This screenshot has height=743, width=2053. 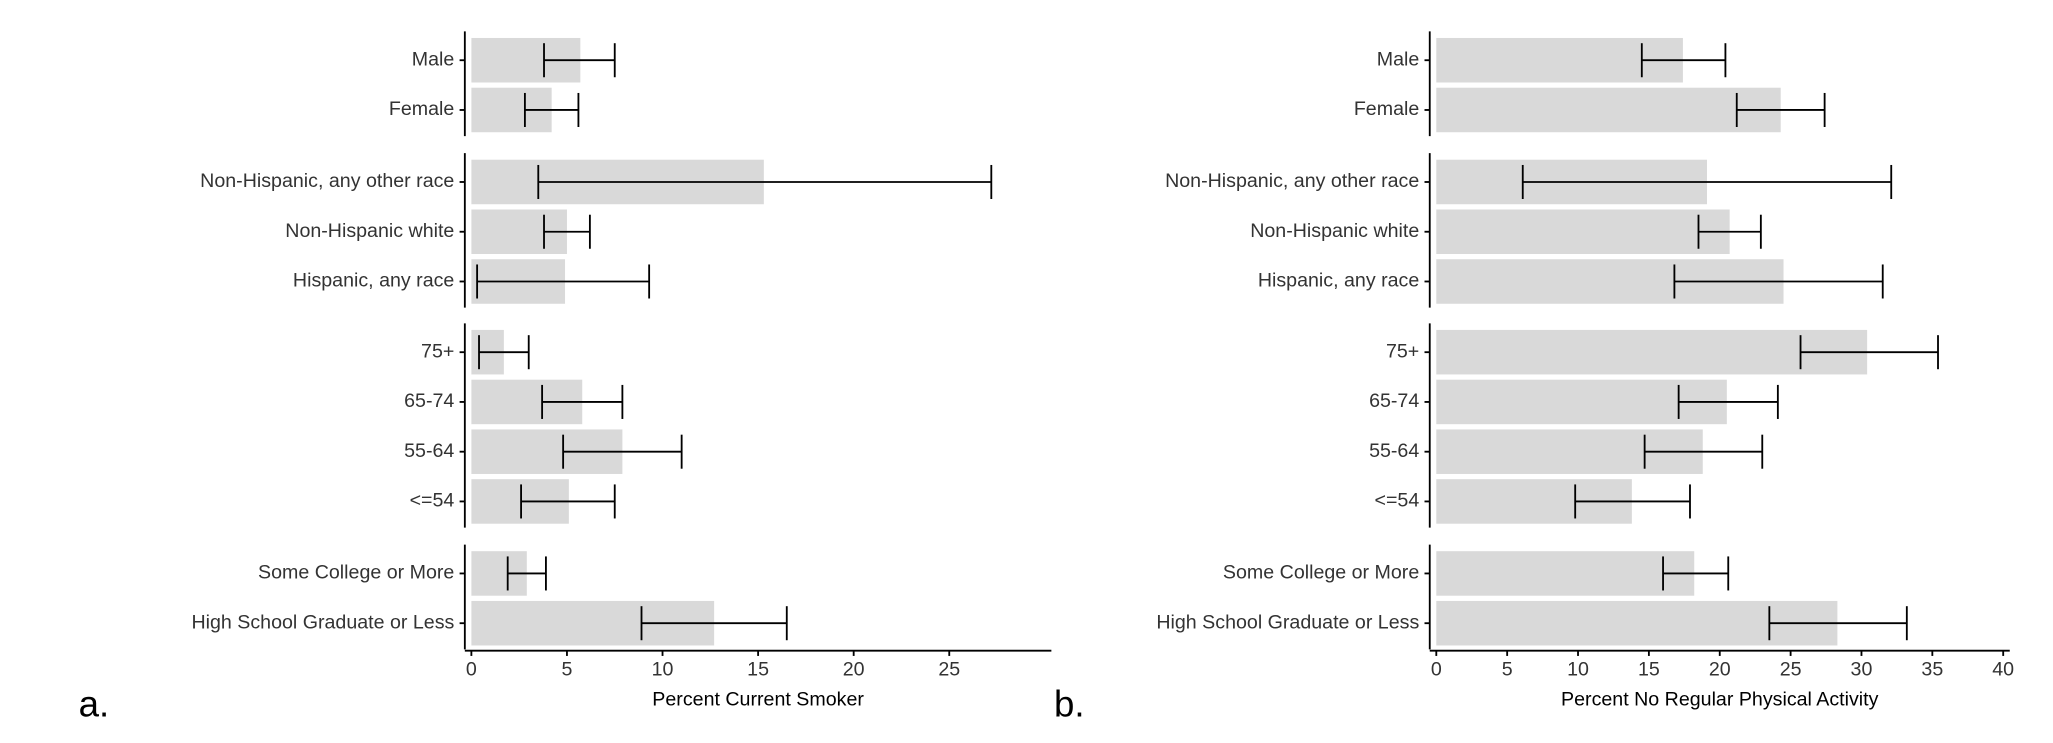 I want to click on x-axis-title: Percent No Regular Physical Activity, so click(x=1720, y=700).